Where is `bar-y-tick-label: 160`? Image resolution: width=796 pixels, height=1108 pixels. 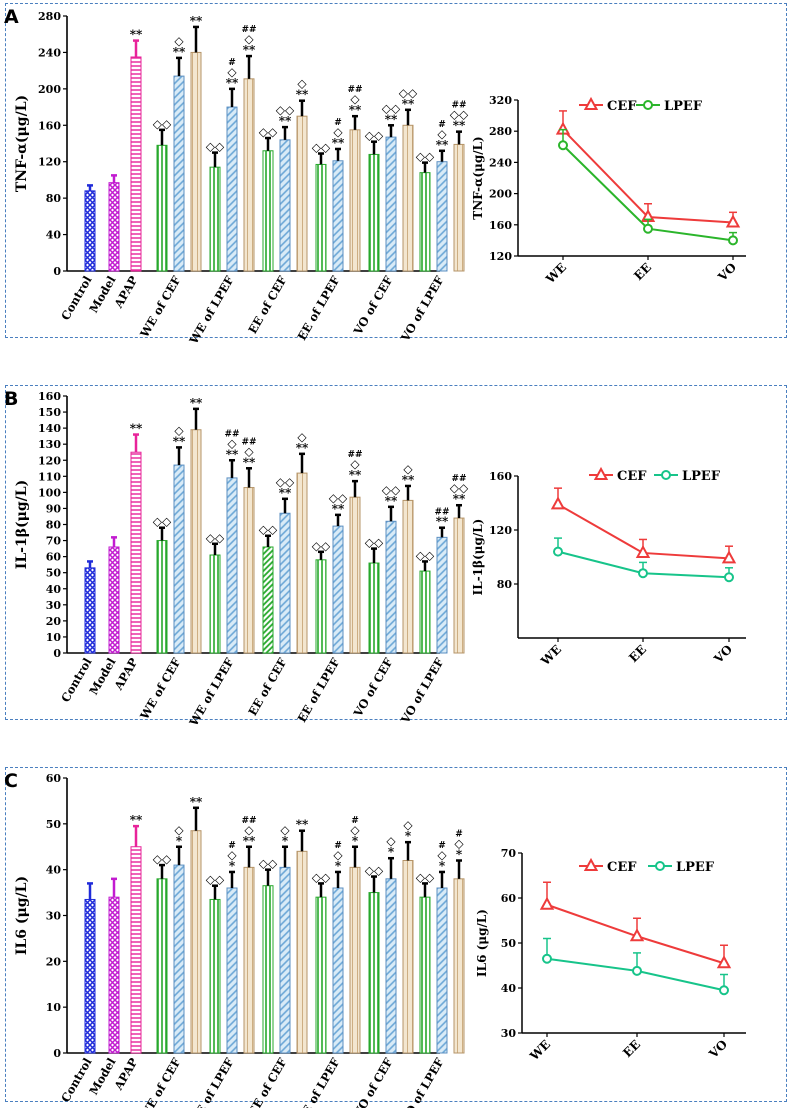 bar-y-tick-label: 160 is located at coordinates (49, 125).